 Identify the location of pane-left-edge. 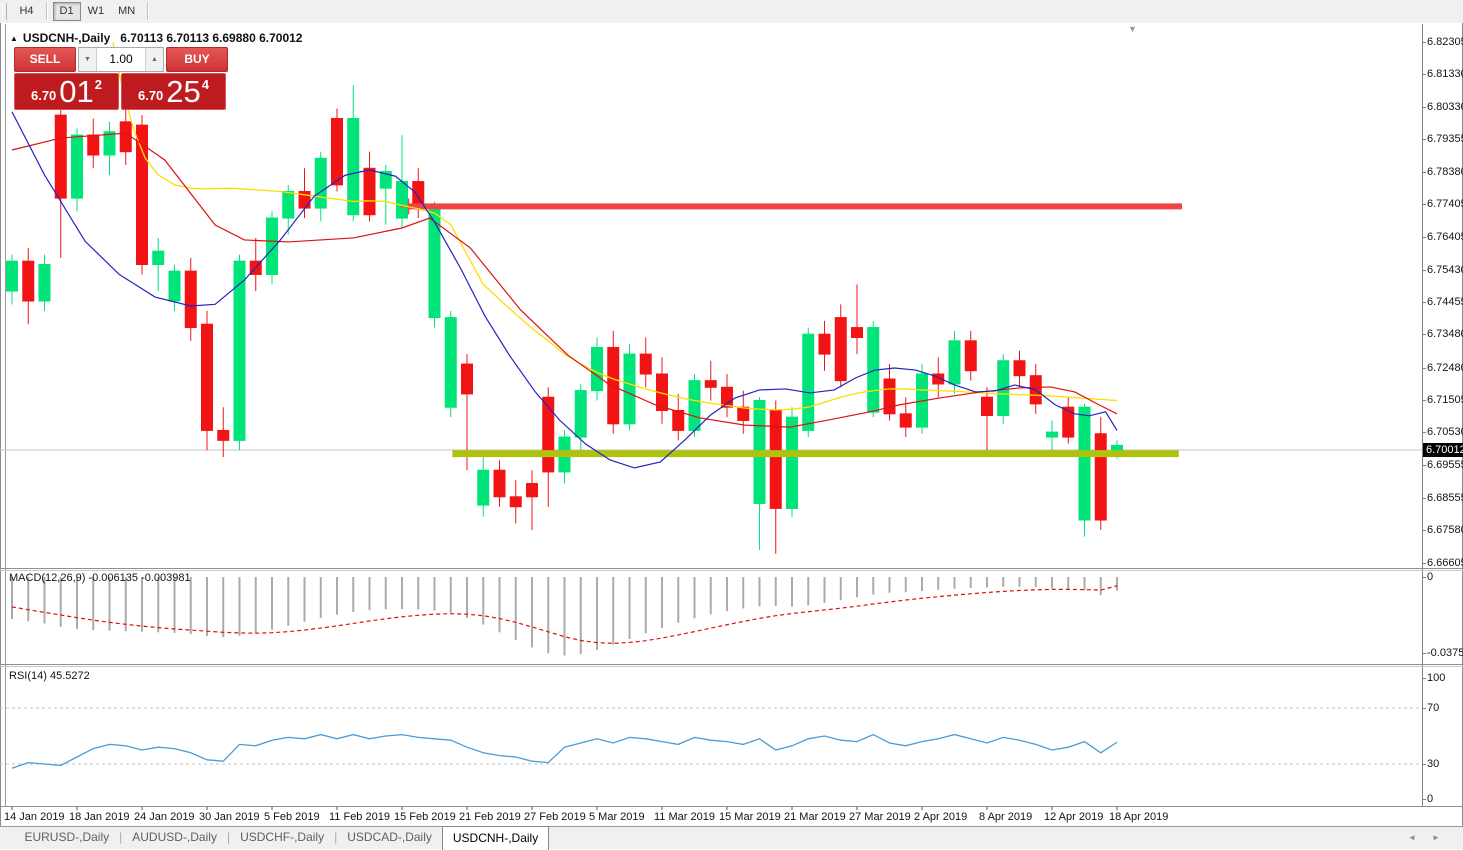
(5, 415).